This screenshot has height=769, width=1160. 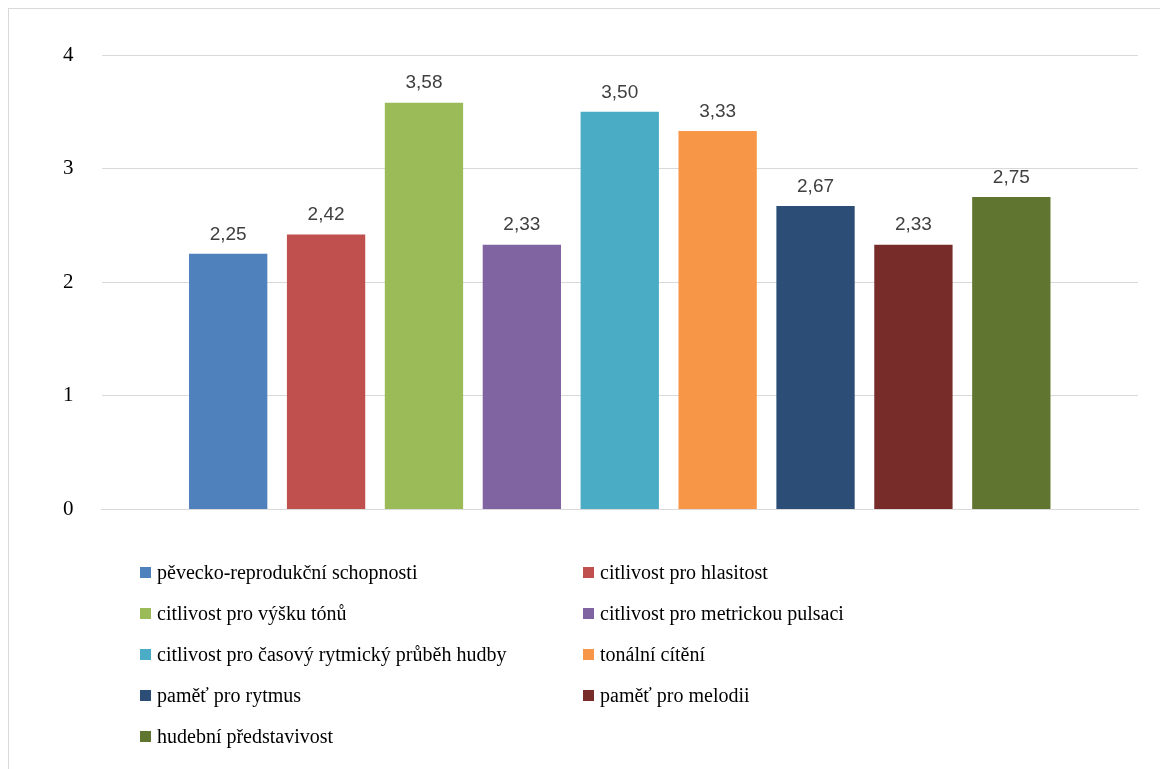 What do you see at coordinates (68, 394) in the screenshot?
I see `y-tick-label: 1` at bounding box center [68, 394].